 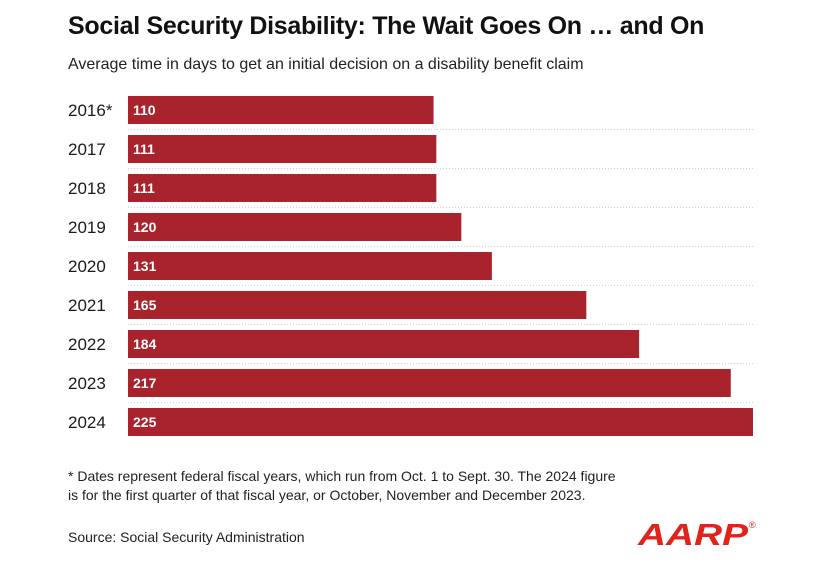 I want to click on source-note: Source: Social Security Administration, so click(x=186, y=537).